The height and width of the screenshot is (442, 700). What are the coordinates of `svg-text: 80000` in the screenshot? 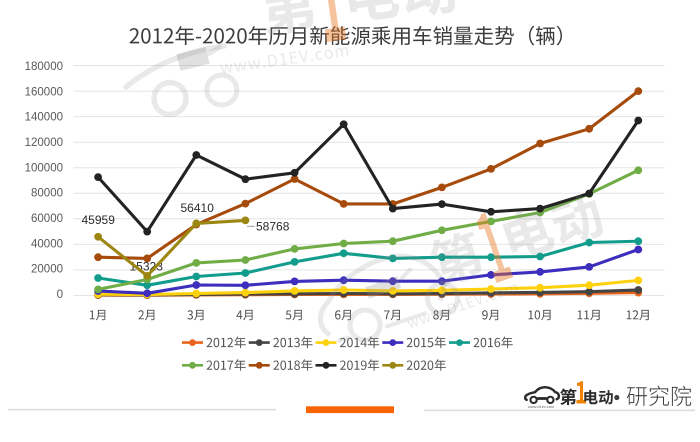 It's located at (47, 194).